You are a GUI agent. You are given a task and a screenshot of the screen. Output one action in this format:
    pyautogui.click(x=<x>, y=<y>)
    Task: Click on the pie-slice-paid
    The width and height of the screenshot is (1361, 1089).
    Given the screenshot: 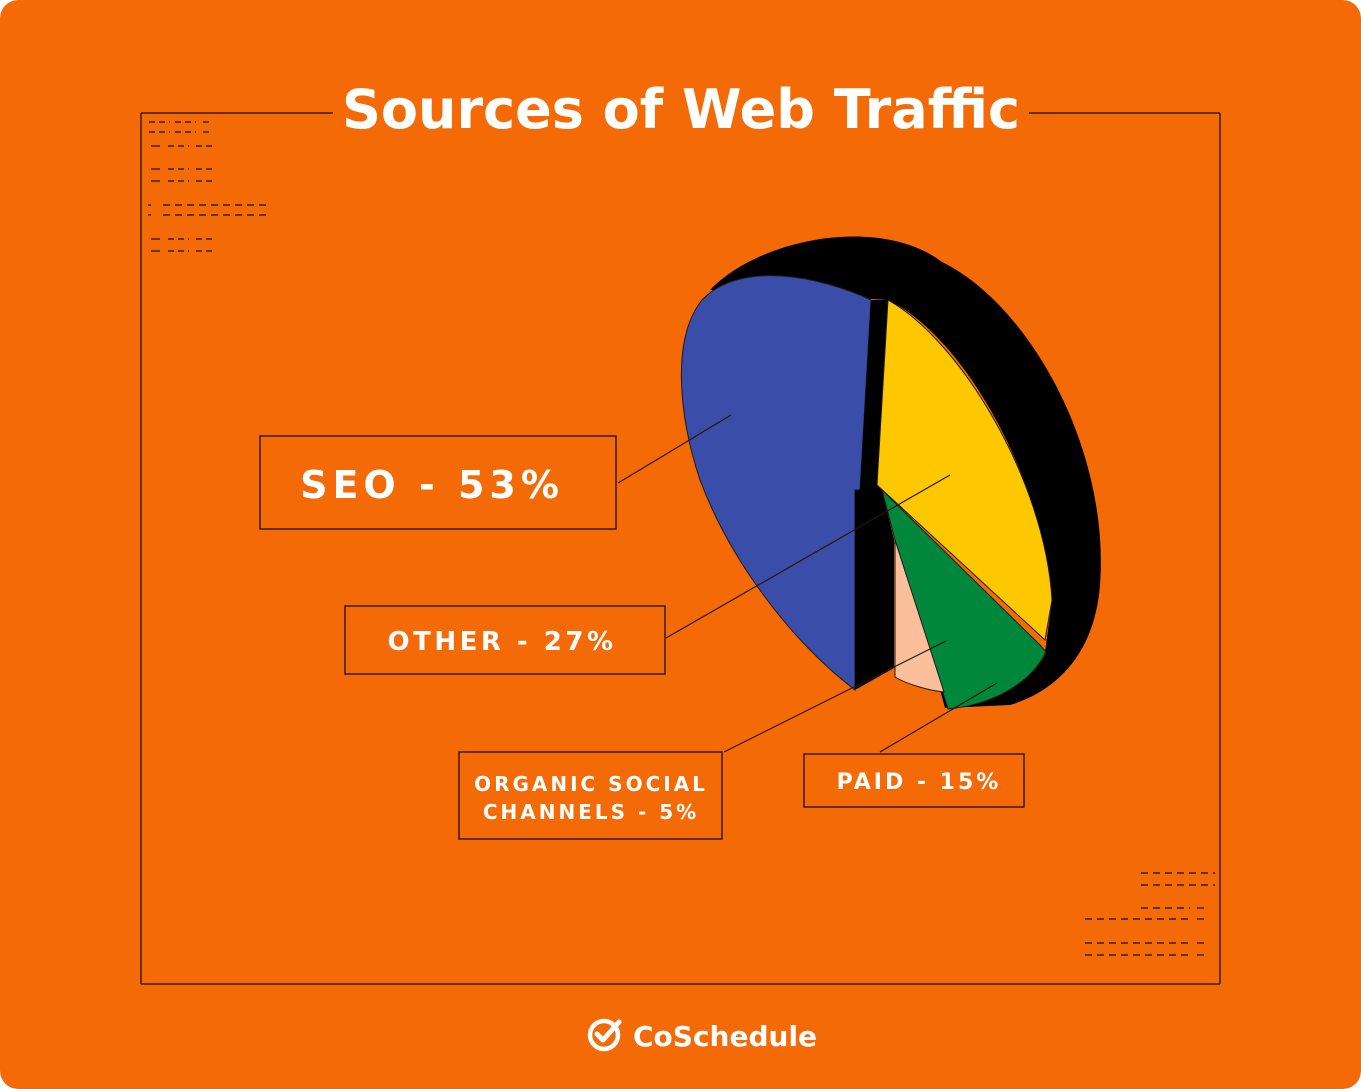 What is the action you would take?
    pyautogui.click(x=964, y=599)
    